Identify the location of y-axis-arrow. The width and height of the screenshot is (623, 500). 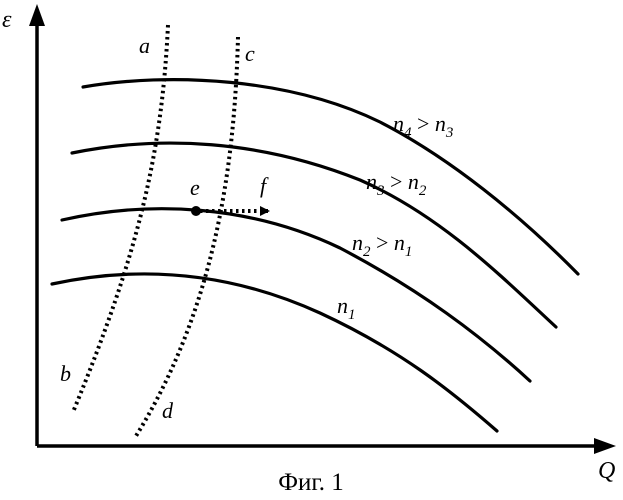
(37, 15).